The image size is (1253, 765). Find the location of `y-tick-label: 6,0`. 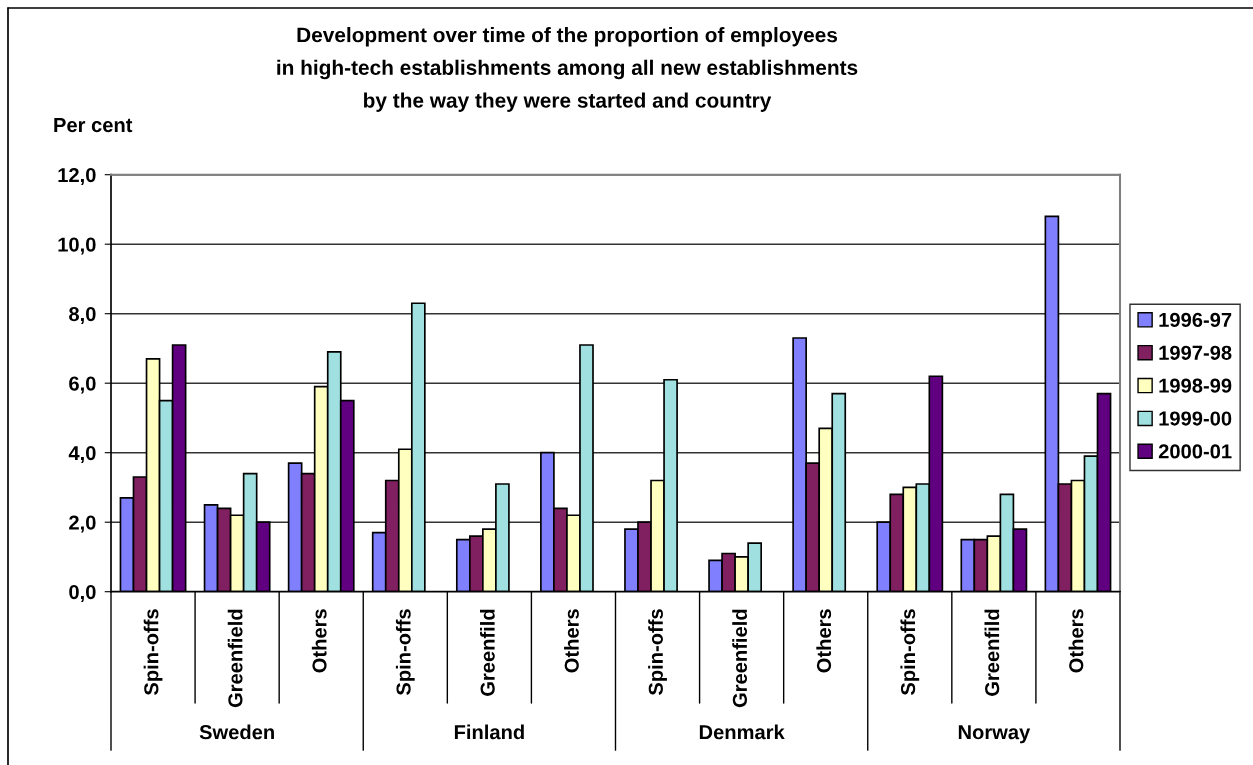

y-tick-label: 6,0 is located at coordinates (82, 385).